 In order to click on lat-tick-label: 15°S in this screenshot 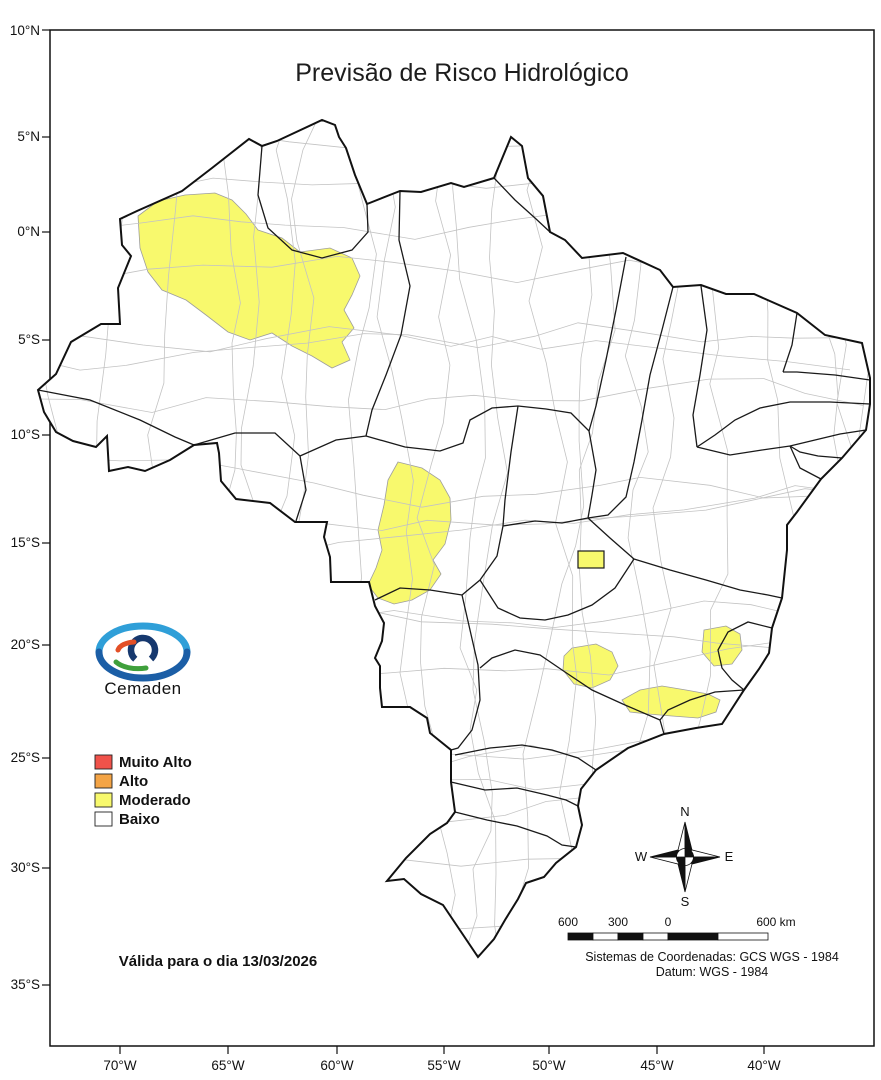, I will do `click(25, 542)`.